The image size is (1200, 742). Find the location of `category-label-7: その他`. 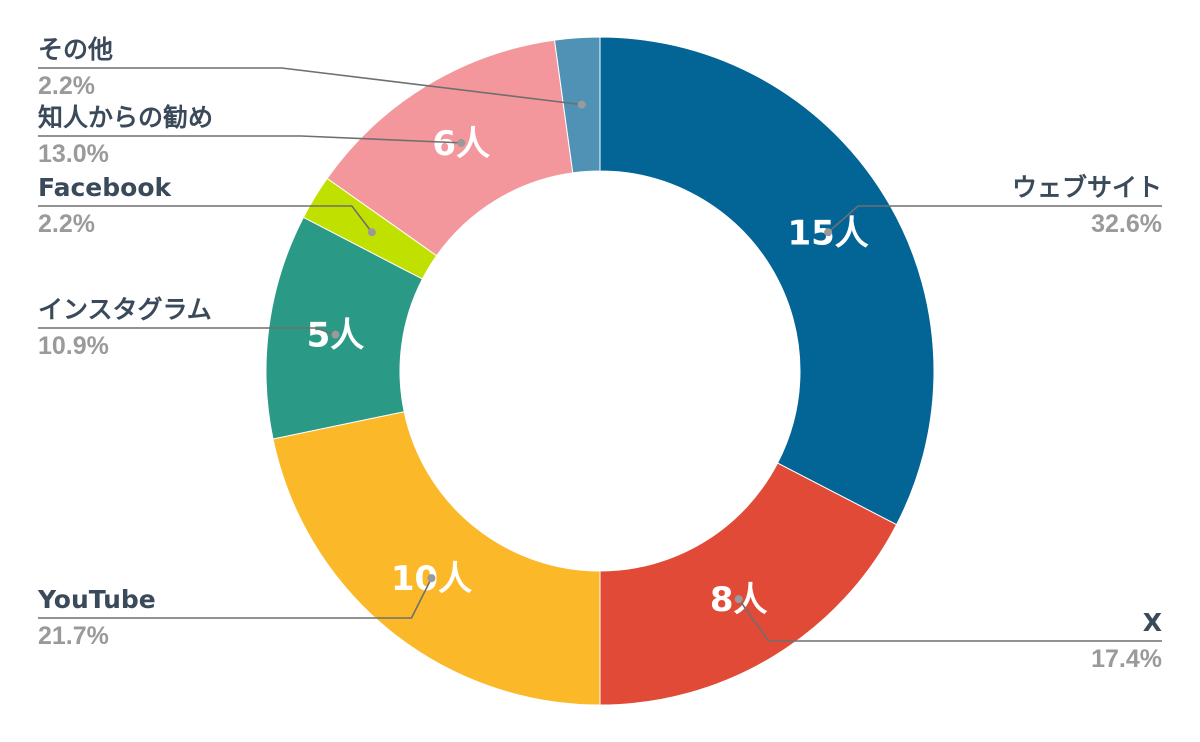

category-label-7: その他 is located at coordinates (75, 49).